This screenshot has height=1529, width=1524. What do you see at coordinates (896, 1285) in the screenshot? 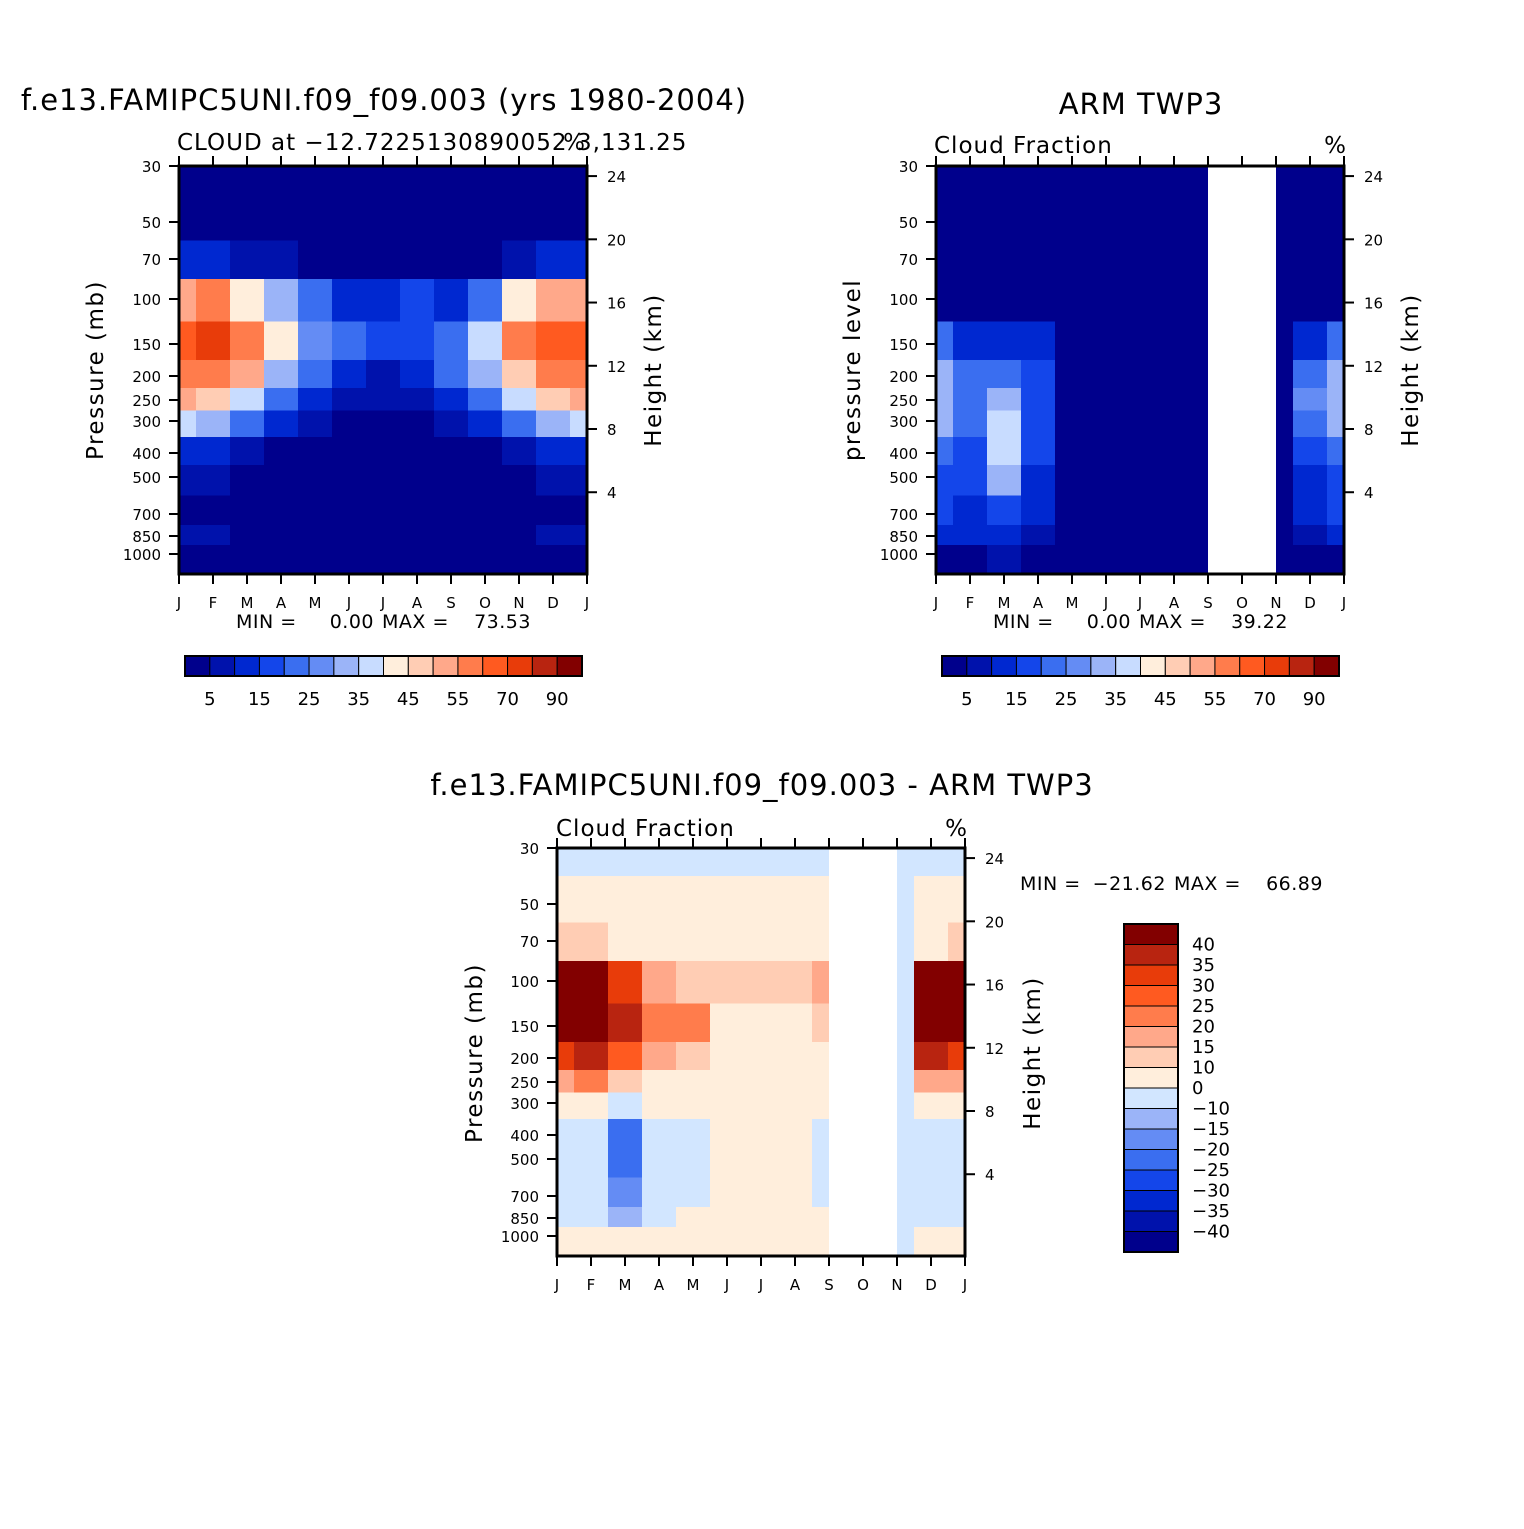
I see `diff-x-tick-label: N` at bounding box center [896, 1285].